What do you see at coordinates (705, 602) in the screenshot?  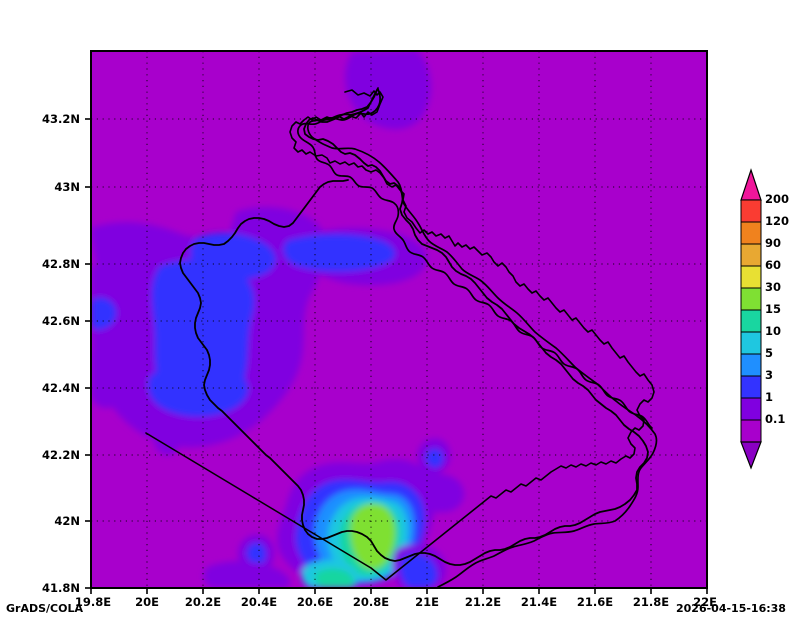 I see `x-tick-11: 22E` at bounding box center [705, 602].